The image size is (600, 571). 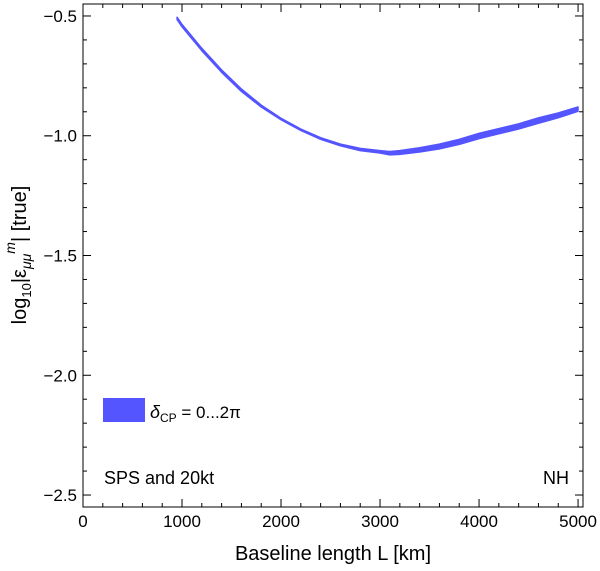 I want to click on y-tick-labels: −2.5 −2.0 −1.5 −1.0 −0.5, so click(x=60, y=256).